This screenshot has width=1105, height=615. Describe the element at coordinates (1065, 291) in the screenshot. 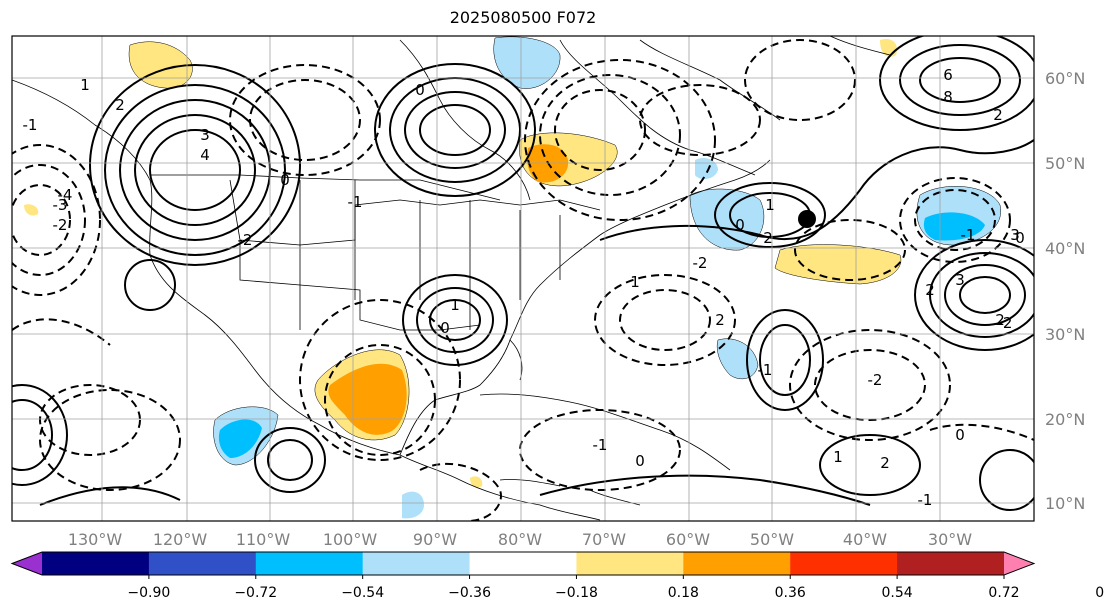

I see `lat-axis-labels: 60°N 50°N 40°N 30°N 20°N 10°N` at that location.